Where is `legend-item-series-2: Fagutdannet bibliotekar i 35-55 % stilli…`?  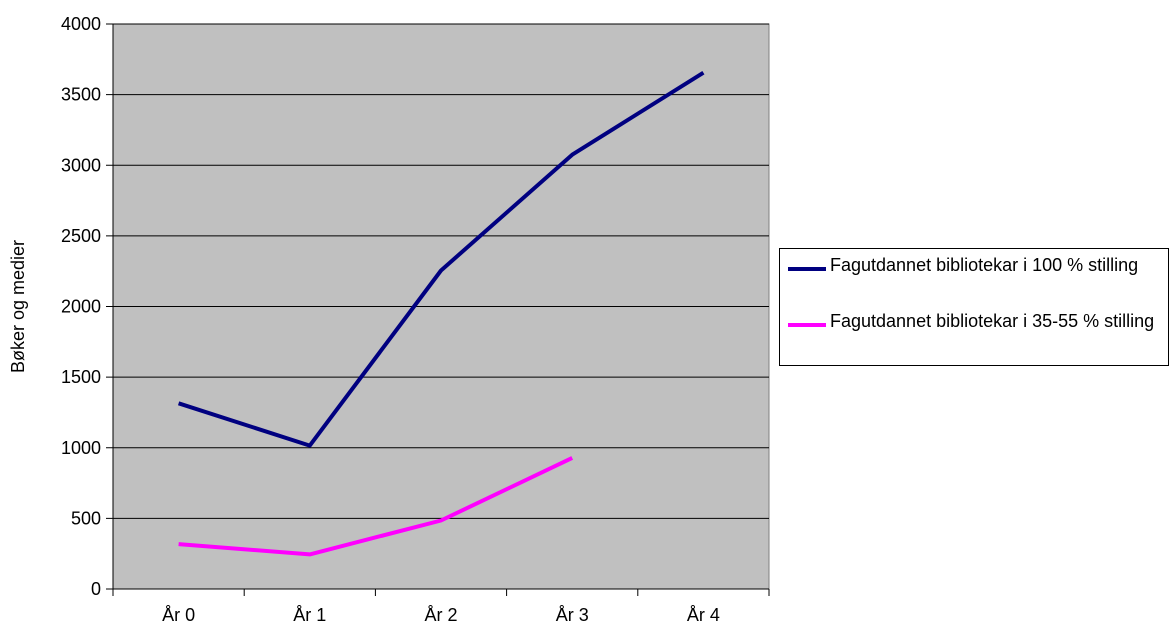
legend-item-series-2: Fagutdannet bibliotekar i 35-55 % stilli… is located at coordinates (977, 334).